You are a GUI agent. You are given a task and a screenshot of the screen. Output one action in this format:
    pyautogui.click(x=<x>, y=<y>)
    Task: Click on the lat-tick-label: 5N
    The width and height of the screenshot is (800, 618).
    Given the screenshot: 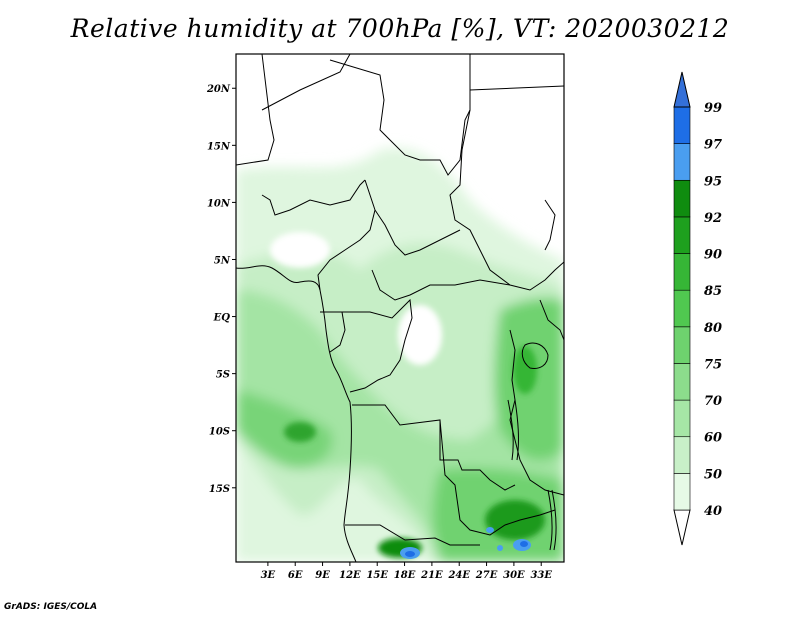 What is the action you would take?
    pyautogui.click(x=222, y=260)
    